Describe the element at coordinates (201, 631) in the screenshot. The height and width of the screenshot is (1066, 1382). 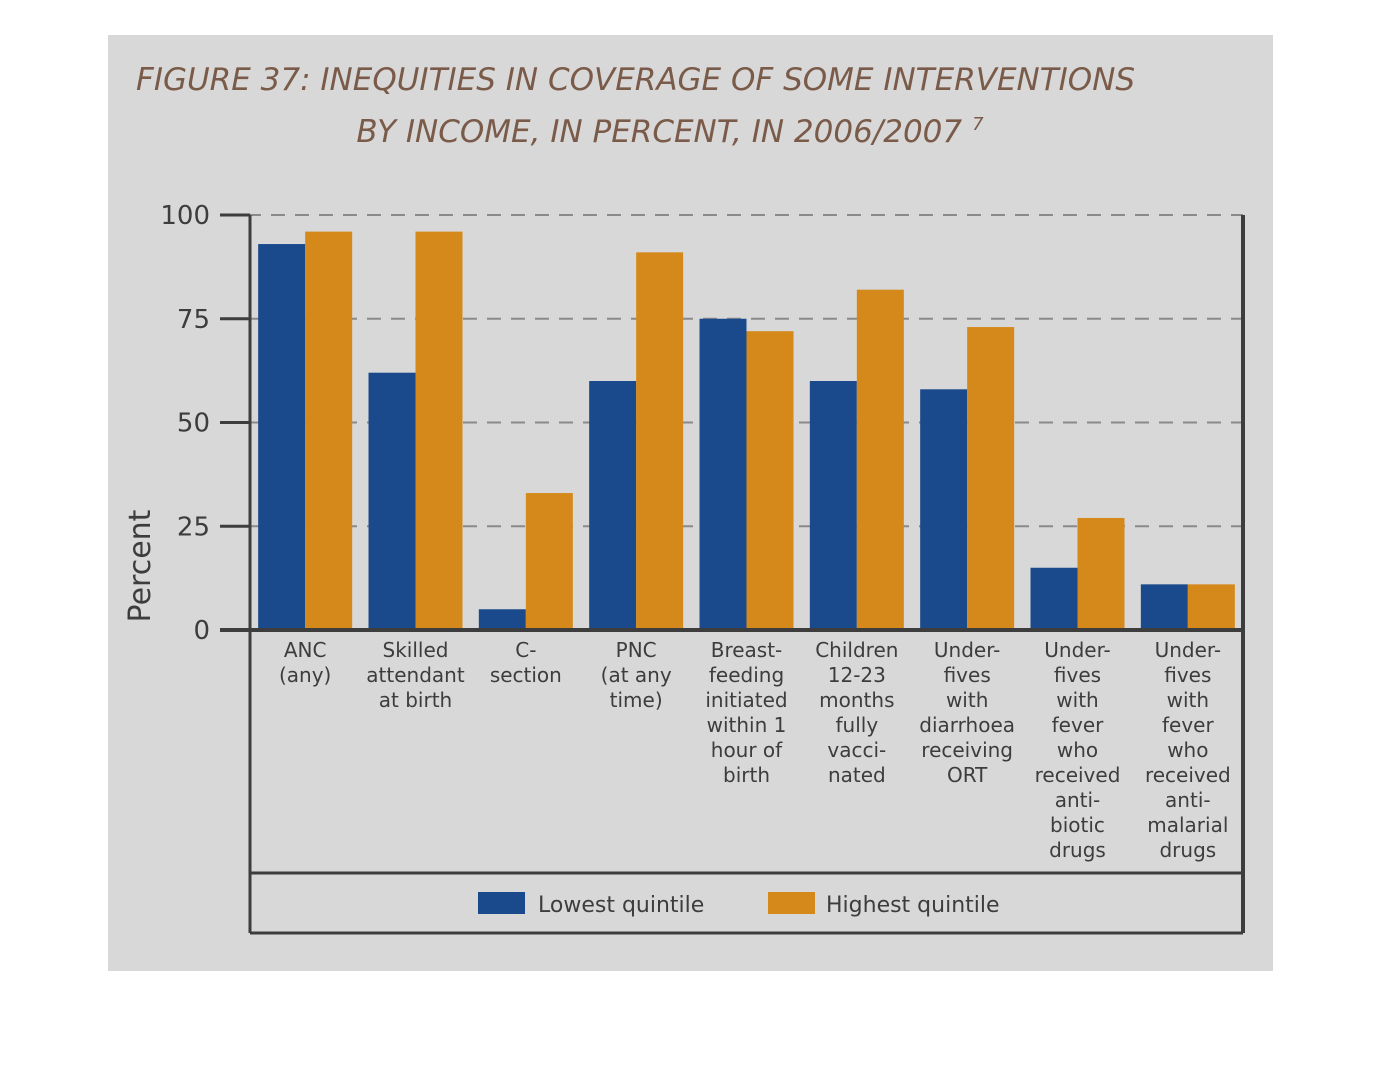
I see `y-tick-label: 0` at that location.